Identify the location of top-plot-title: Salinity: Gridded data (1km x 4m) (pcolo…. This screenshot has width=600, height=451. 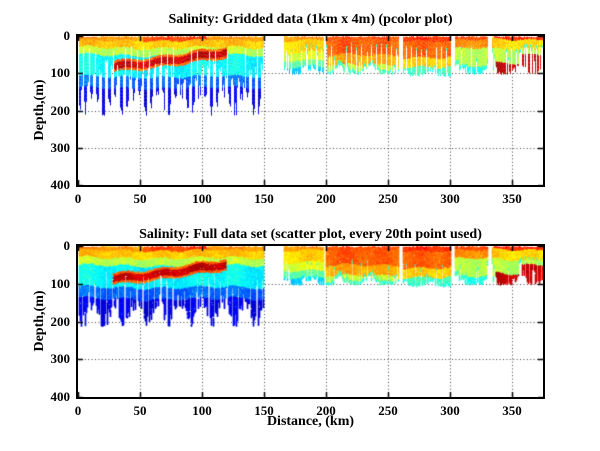
(310, 19).